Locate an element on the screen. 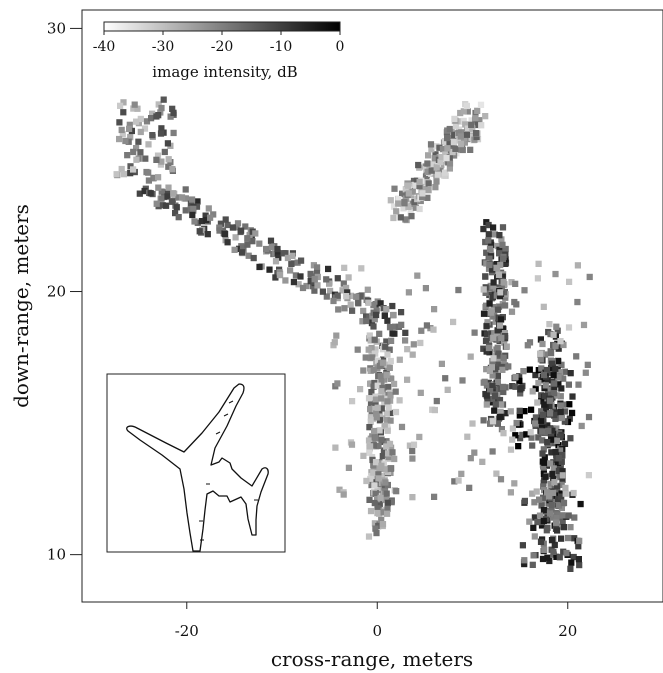 This screenshot has width=663, height=673. x-tick-label: 20 is located at coordinates (567, 631).